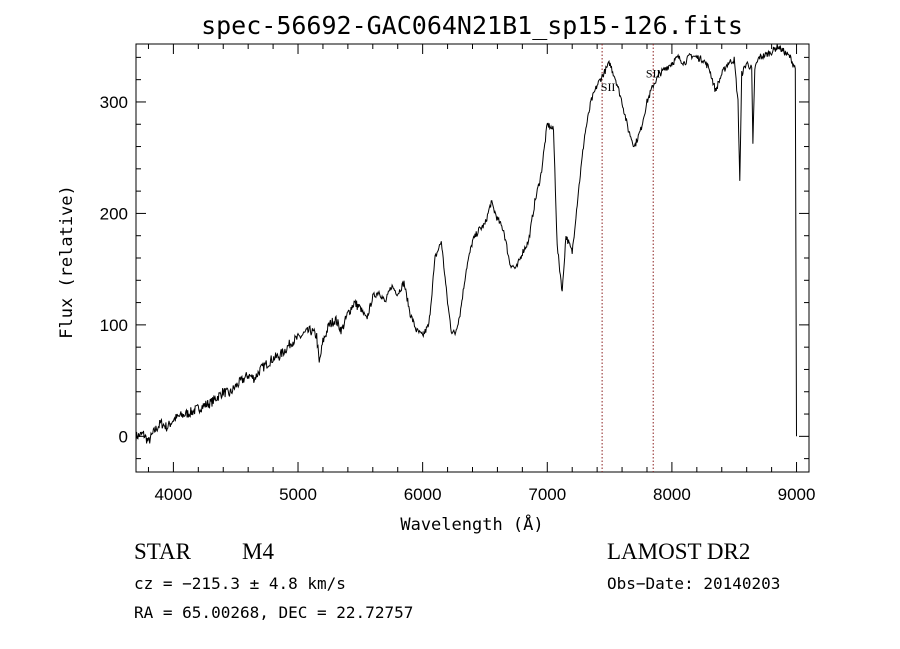 The height and width of the screenshot is (649, 900). Describe the element at coordinates (471, 524) in the screenshot. I see `x-axis-label: Wavelength (Å)` at that location.